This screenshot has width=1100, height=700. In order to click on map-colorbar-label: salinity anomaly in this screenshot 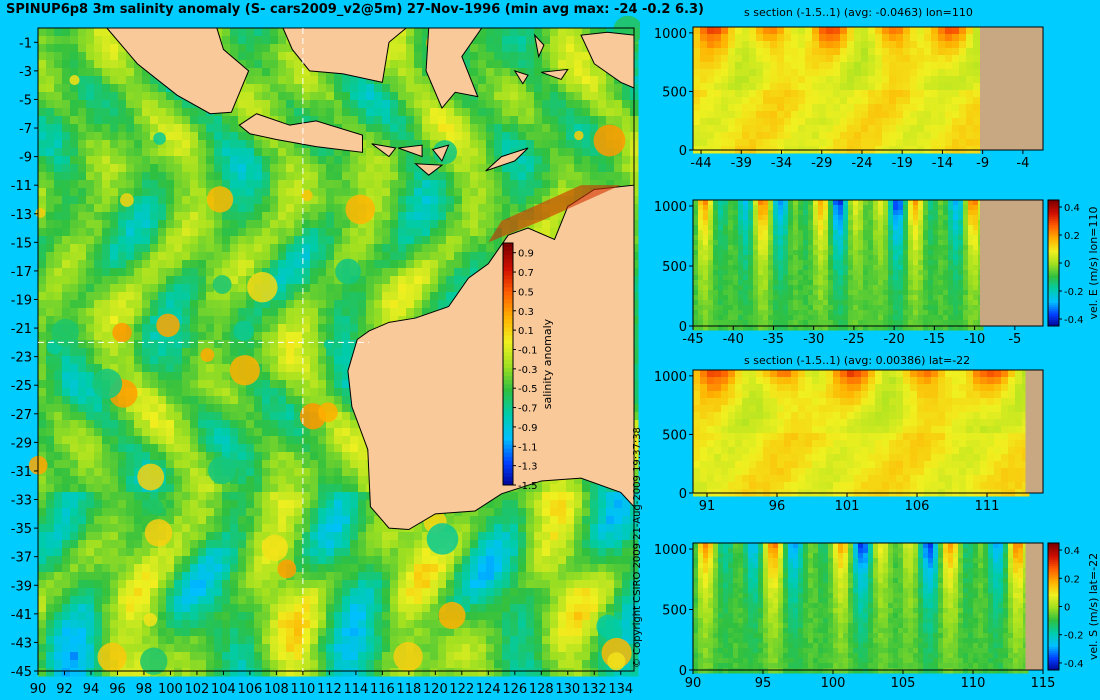, I will do `click(547, 363)`.